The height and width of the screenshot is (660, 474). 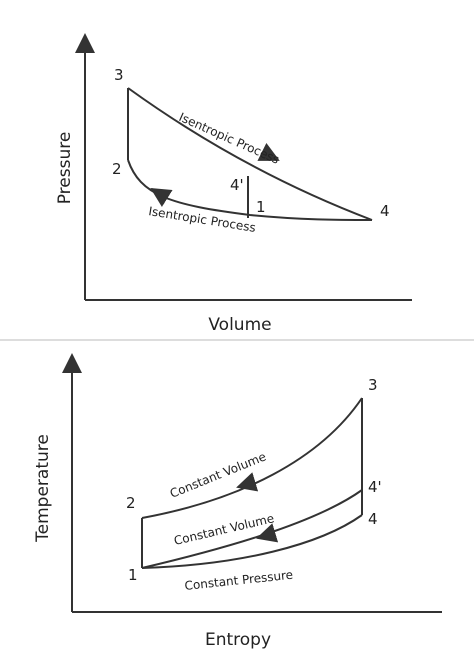 What do you see at coordinates (238, 640) in the screenshot?
I see `x-axis-label: Entropy` at bounding box center [238, 640].